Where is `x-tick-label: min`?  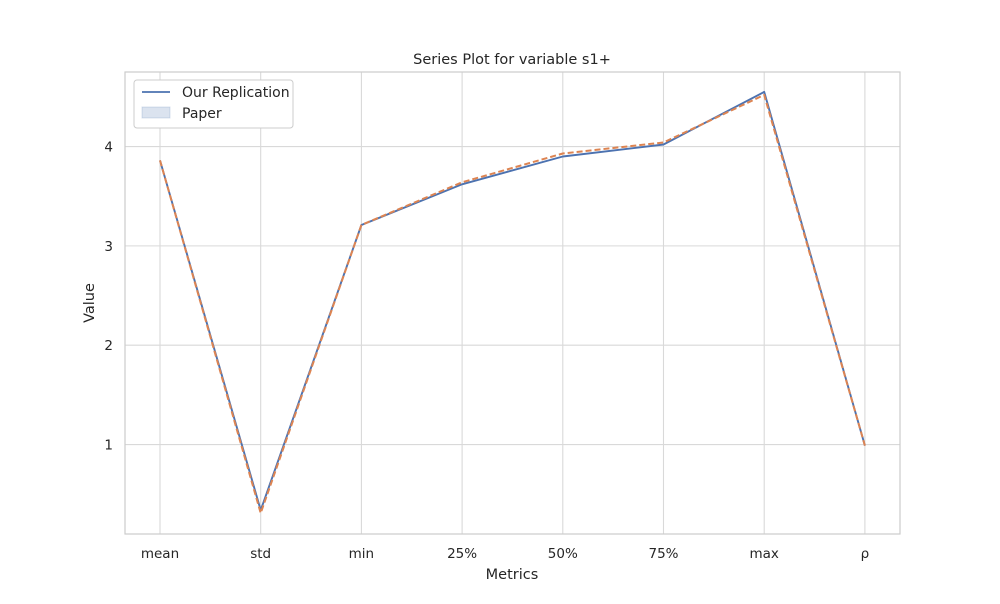
x-tick-label: min is located at coordinates (361, 554).